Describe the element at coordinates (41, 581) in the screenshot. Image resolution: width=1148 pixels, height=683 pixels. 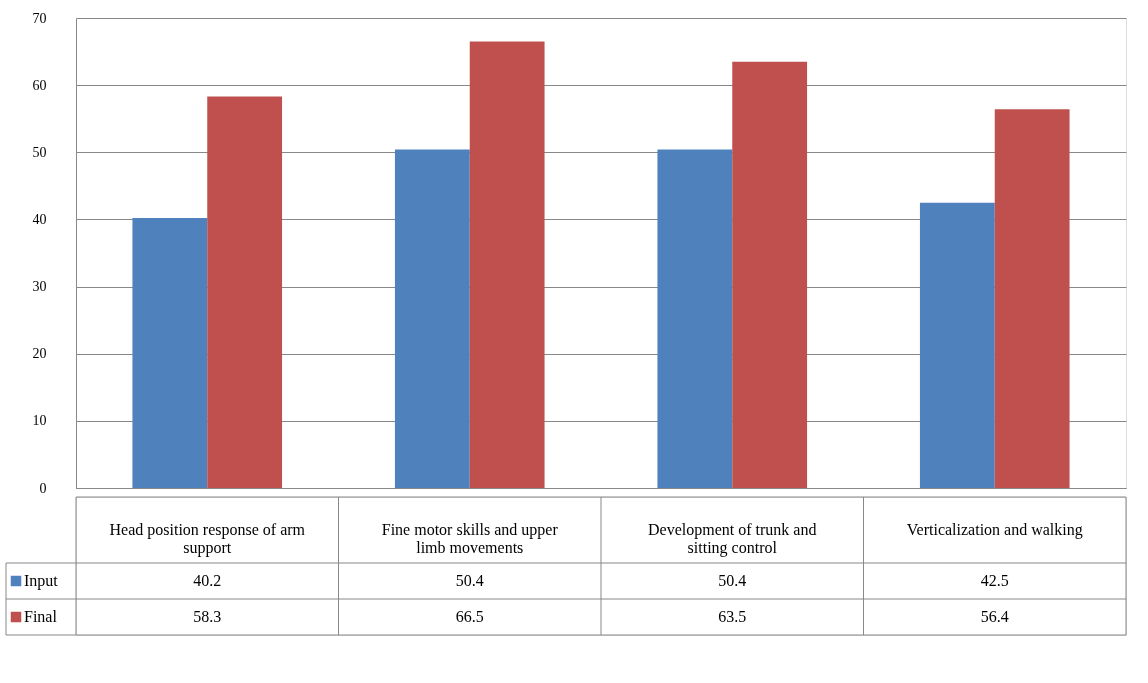
I see `legend-label: Input` at that location.